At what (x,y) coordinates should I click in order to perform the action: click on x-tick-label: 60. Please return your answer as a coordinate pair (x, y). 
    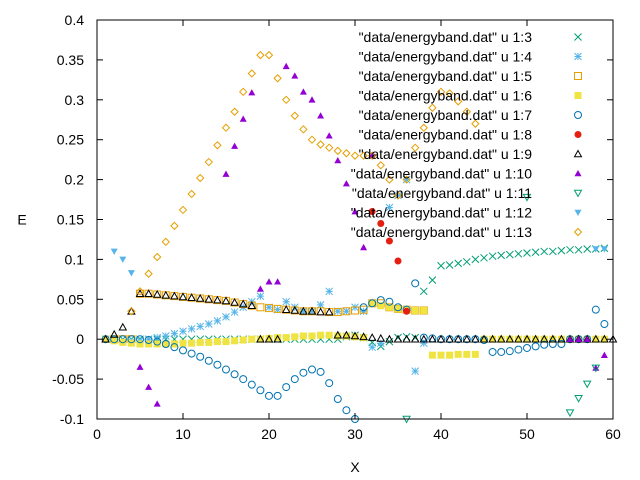
    Looking at the image, I should click on (613, 434).